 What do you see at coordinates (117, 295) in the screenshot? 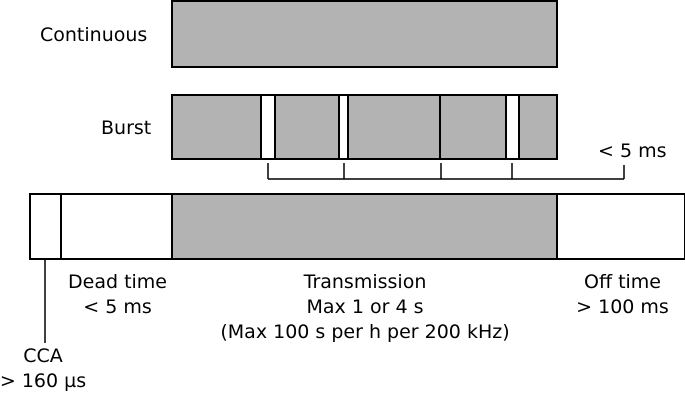
I see `dead-time-label: Dead time < 5 ms` at bounding box center [117, 295].